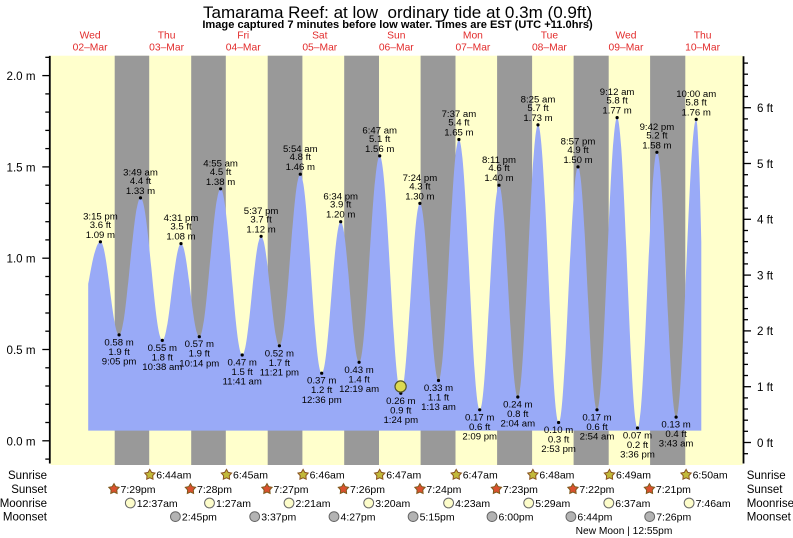 Image resolution: width=793 pixels, height=538 pixels. What do you see at coordinates (637, 436) in the screenshot?
I see `svg-text: 0.07 m` at bounding box center [637, 436].